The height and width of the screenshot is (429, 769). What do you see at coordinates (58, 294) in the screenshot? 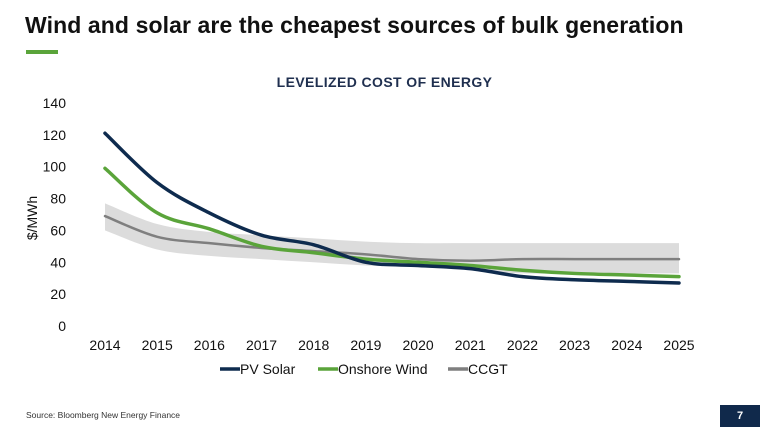
I see `y-tick-label: 20` at bounding box center [58, 294].